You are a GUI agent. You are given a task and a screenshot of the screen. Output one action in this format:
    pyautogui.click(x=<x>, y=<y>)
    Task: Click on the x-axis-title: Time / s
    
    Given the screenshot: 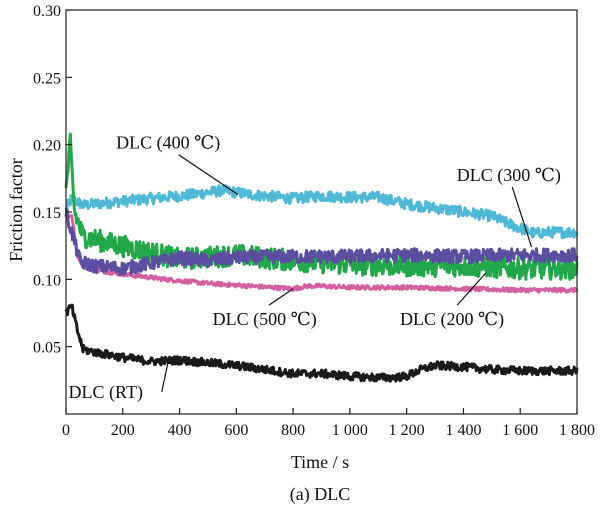 What is the action you would take?
    pyautogui.click(x=320, y=462)
    